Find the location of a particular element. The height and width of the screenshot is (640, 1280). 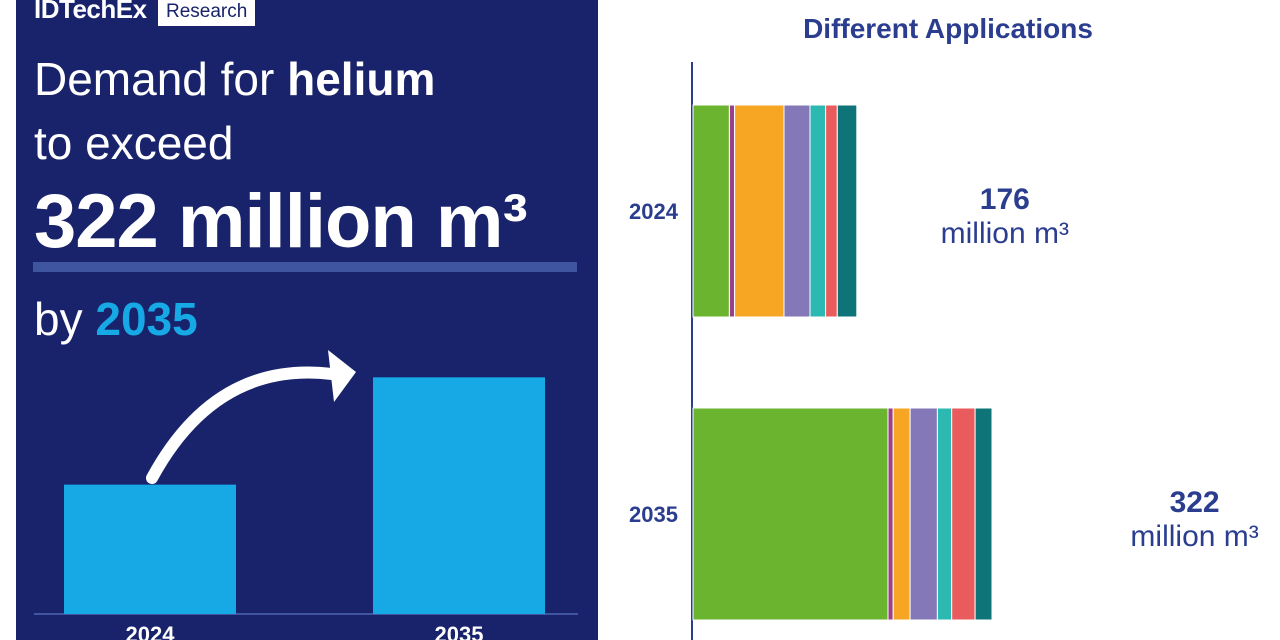

mini-bar-label: 2035 is located at coordinates (459, 631).